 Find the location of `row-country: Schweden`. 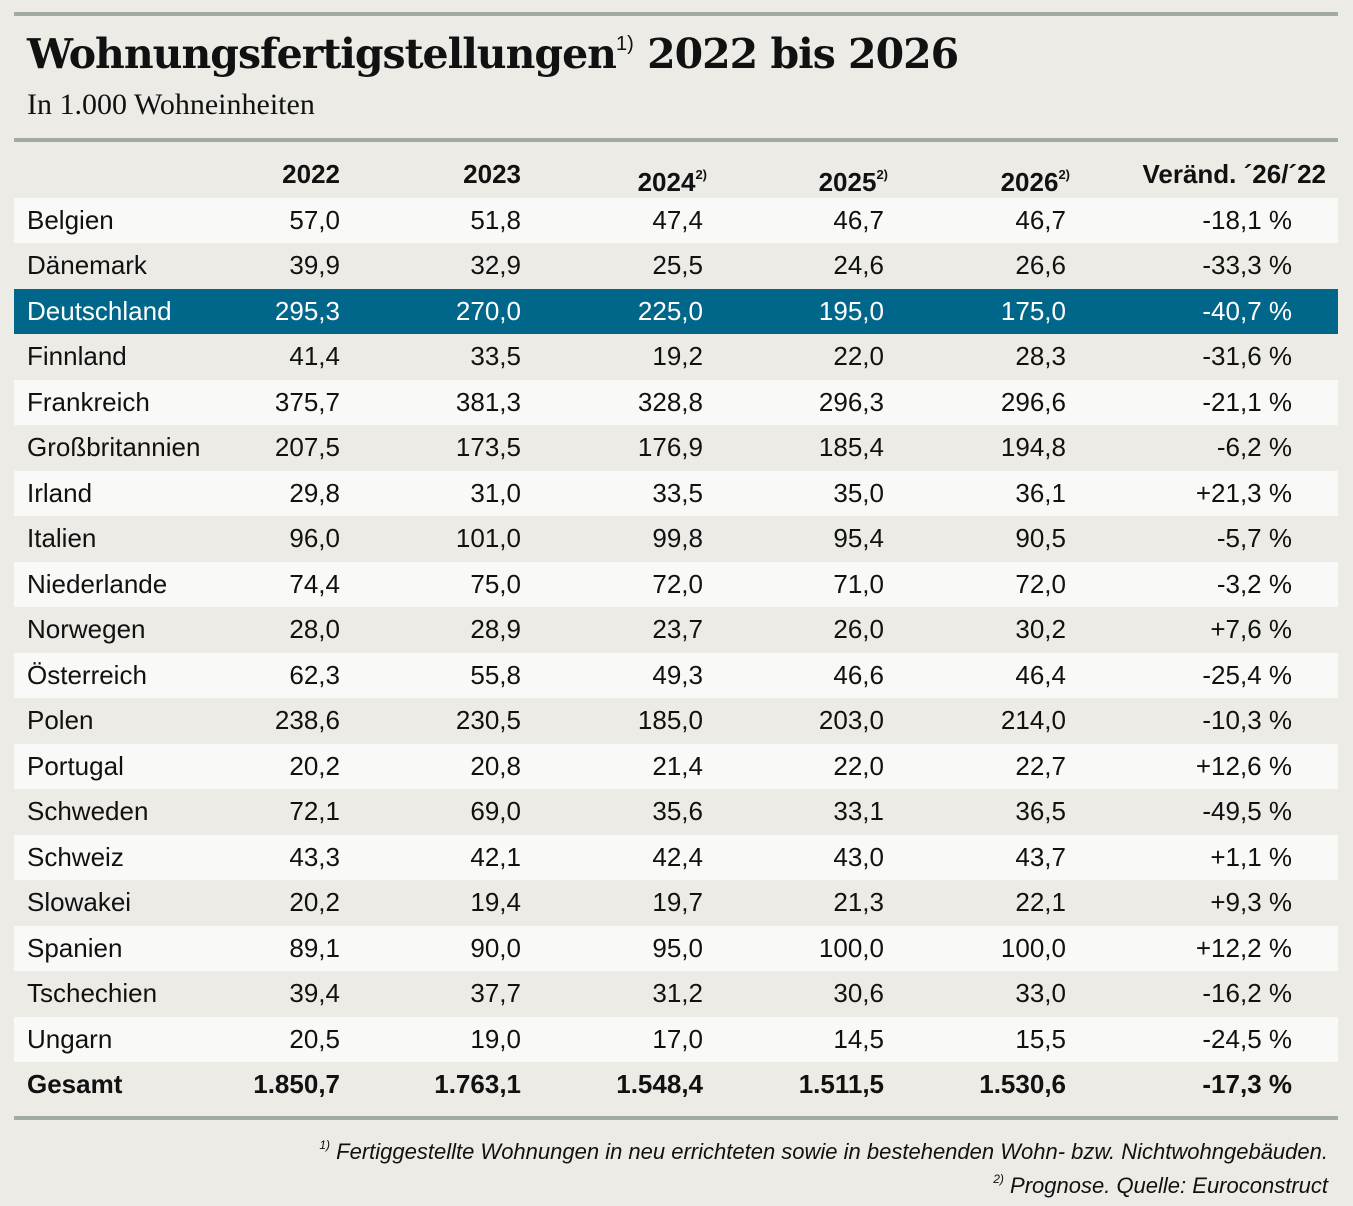

row-country: Schweden is located at coordinates (88, 811).